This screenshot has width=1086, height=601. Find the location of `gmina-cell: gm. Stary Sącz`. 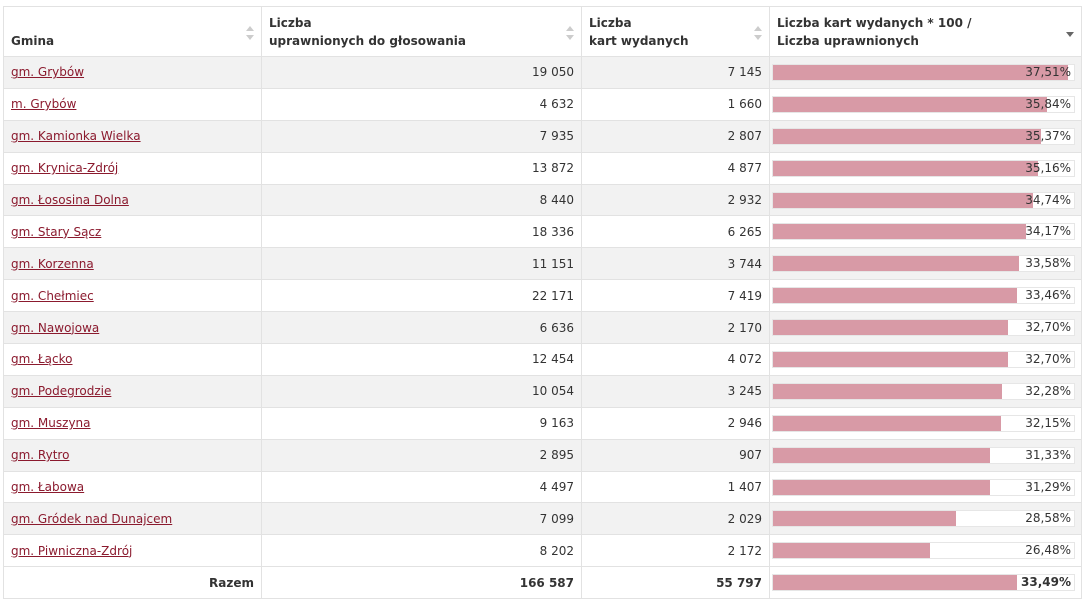

gmina-cell: gm. Stary Sącz is located at coordinates (132, 232).